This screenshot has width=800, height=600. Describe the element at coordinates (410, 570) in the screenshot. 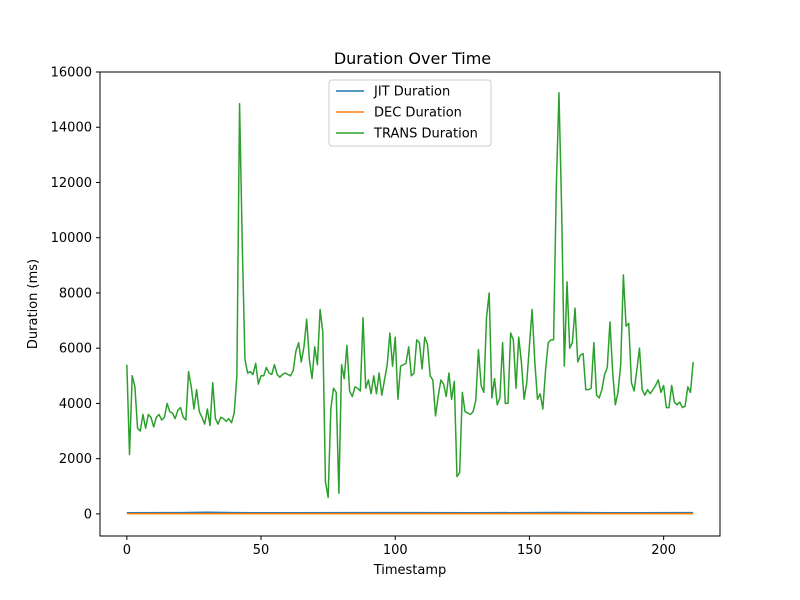

I see `x-axis-title: Timestamp` at that location.